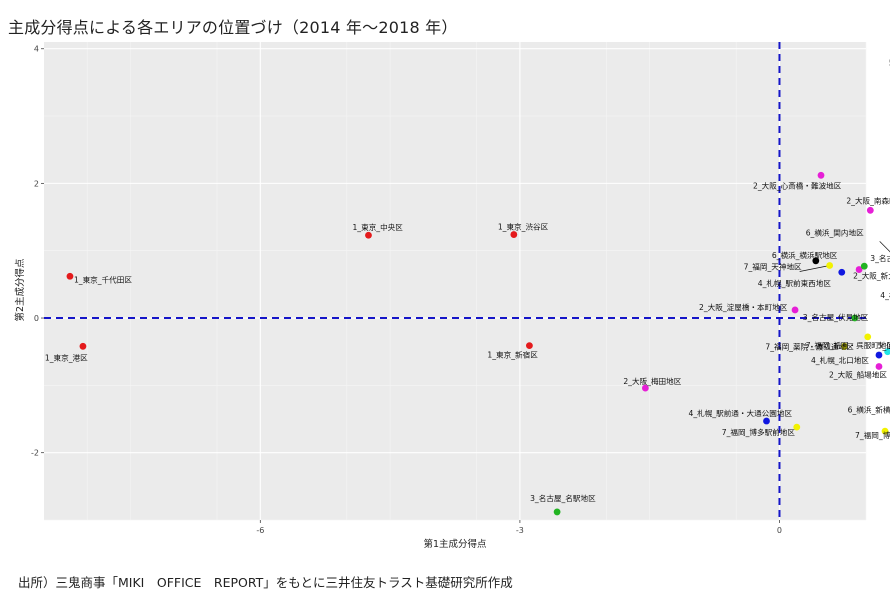 The width and height of the screenshot is (890, 607). Describe the element at coordinates (512, 355) in the screenshot. I see `point-label: 1_東京_新宿区` at that location.